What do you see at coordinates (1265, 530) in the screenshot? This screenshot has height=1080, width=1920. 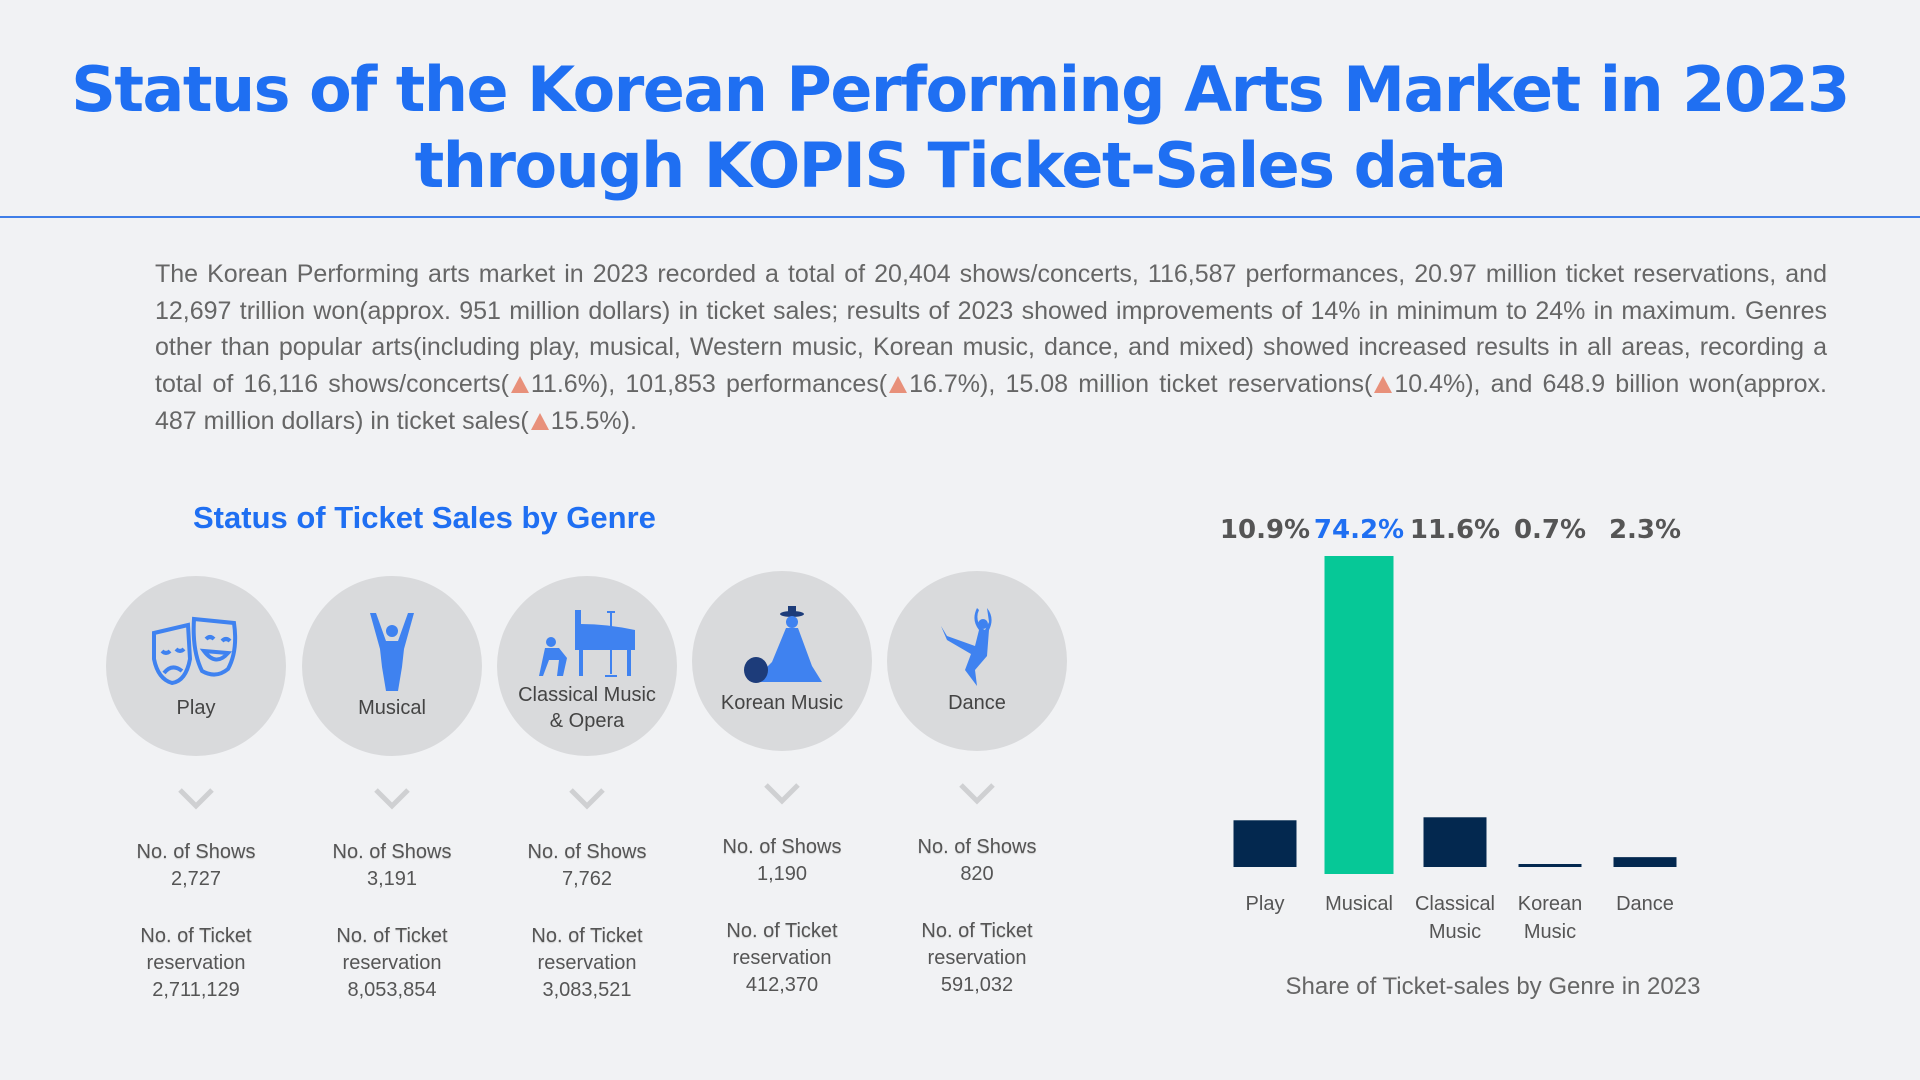 I see `data-label-0: 10.9%` at bounding box center [1265, 530].